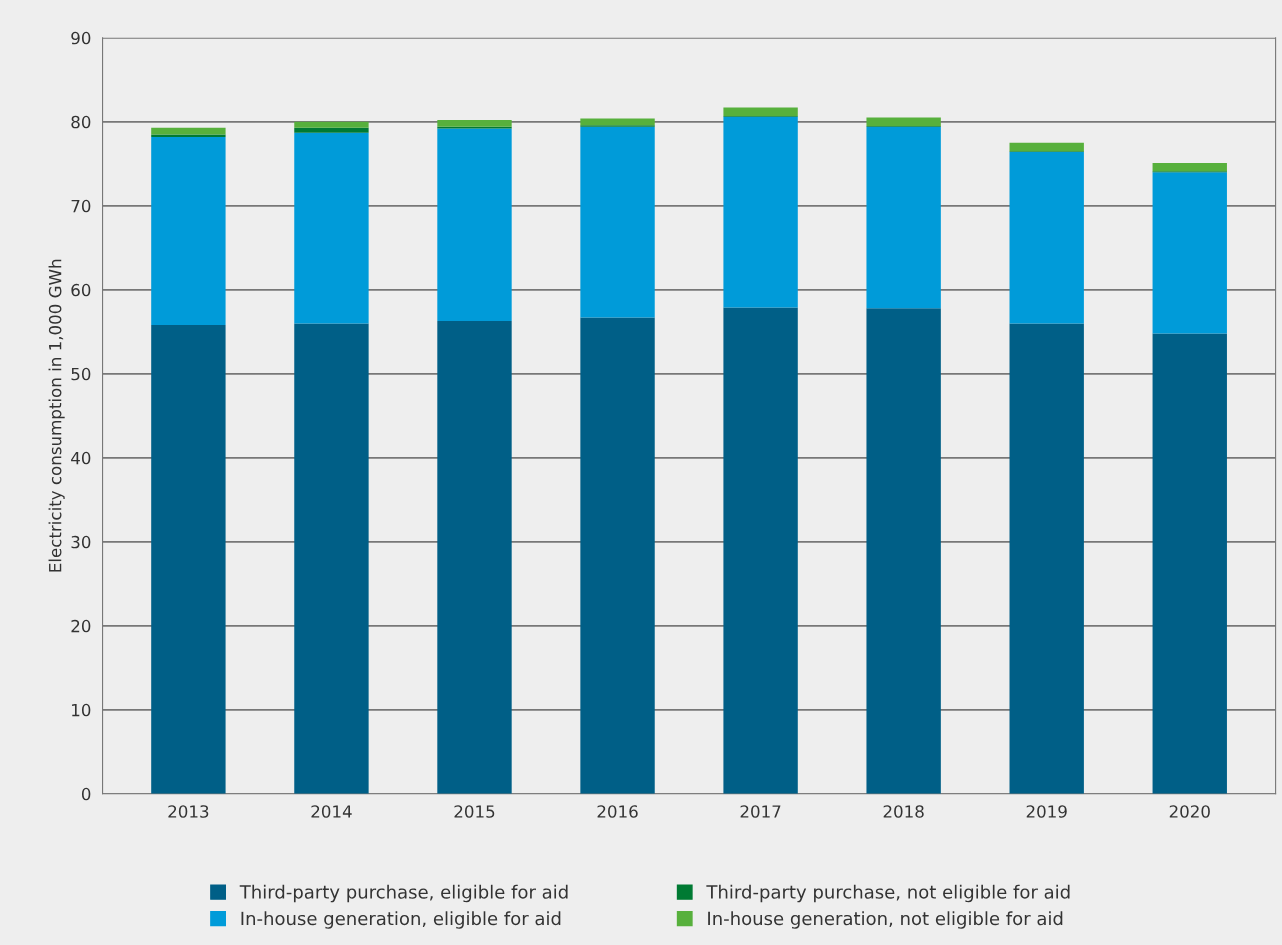  I want to click on y-axis-title: Electricity consumption in 1,000 GWh, so click(56, 415).